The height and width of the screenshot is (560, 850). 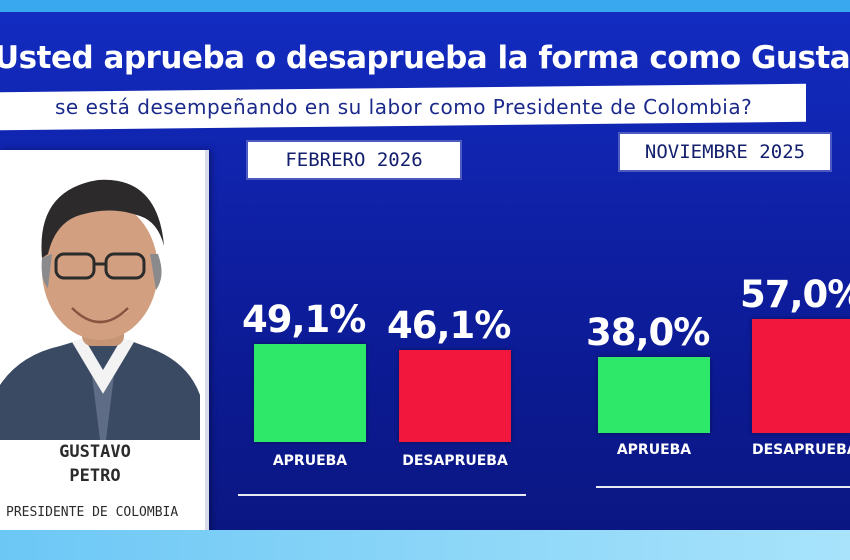 I want to click on period-label-feb-2026: FEBRERO 2026, so click(x=354, y=160).